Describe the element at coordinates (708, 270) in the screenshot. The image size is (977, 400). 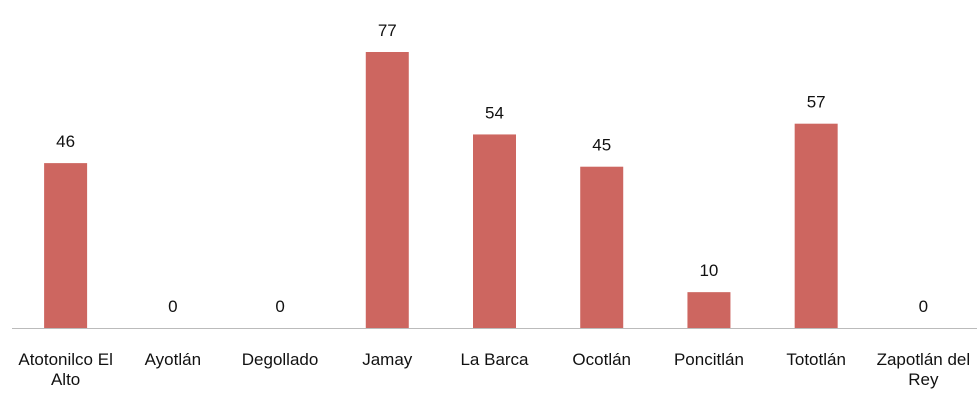
I see `data-label: 10` at that location.